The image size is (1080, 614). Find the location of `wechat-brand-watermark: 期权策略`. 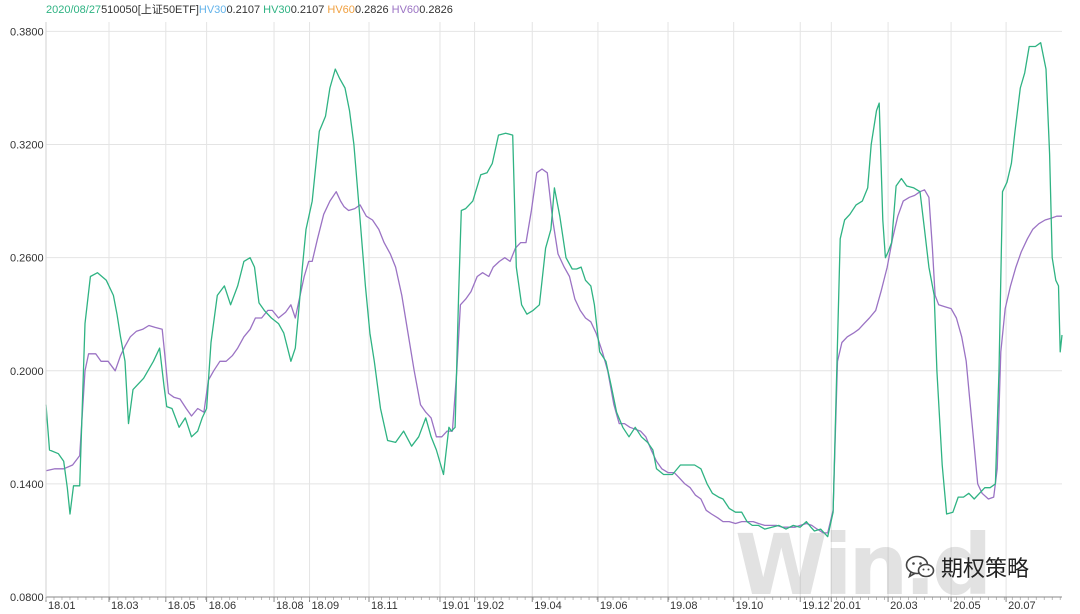

wechat-brand-watermark: 期权策略 is located at coordinates (967, 567).